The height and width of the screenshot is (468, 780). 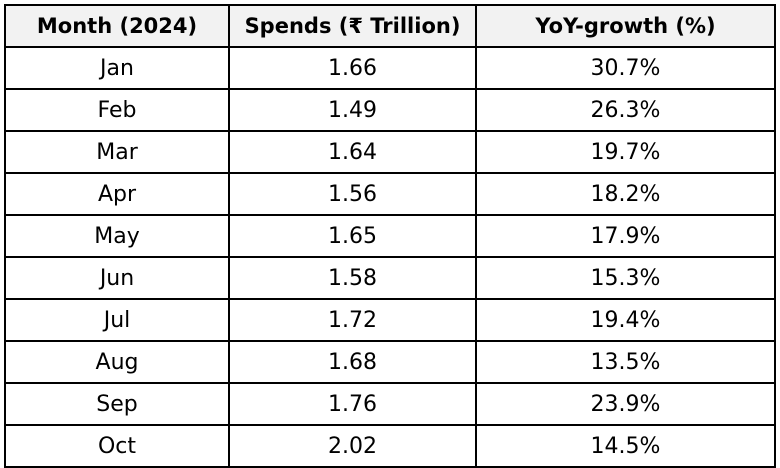 What do you see at coordinates (352, 152) in the screenshot?
I see `cell-spends: 1.64` at bounding box center [352, 152].